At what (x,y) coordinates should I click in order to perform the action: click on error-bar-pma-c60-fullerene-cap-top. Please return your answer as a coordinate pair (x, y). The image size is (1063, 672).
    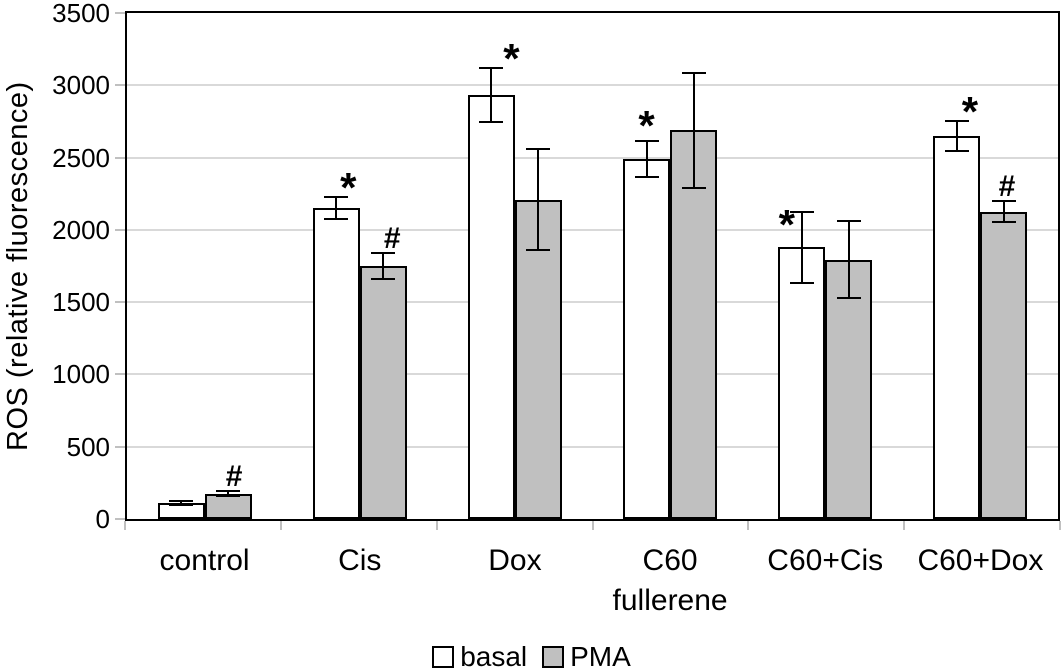
    Looking at the image, I should click on (693, 72).